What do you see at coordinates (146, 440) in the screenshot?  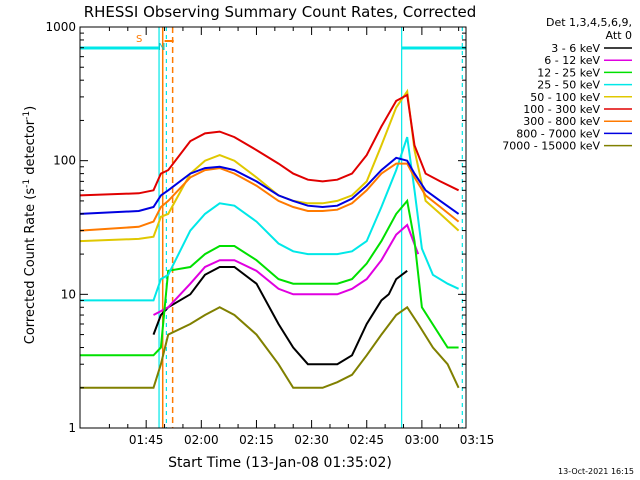 I see `x-tick-label: 01:45` at bounding box center [146, 440].